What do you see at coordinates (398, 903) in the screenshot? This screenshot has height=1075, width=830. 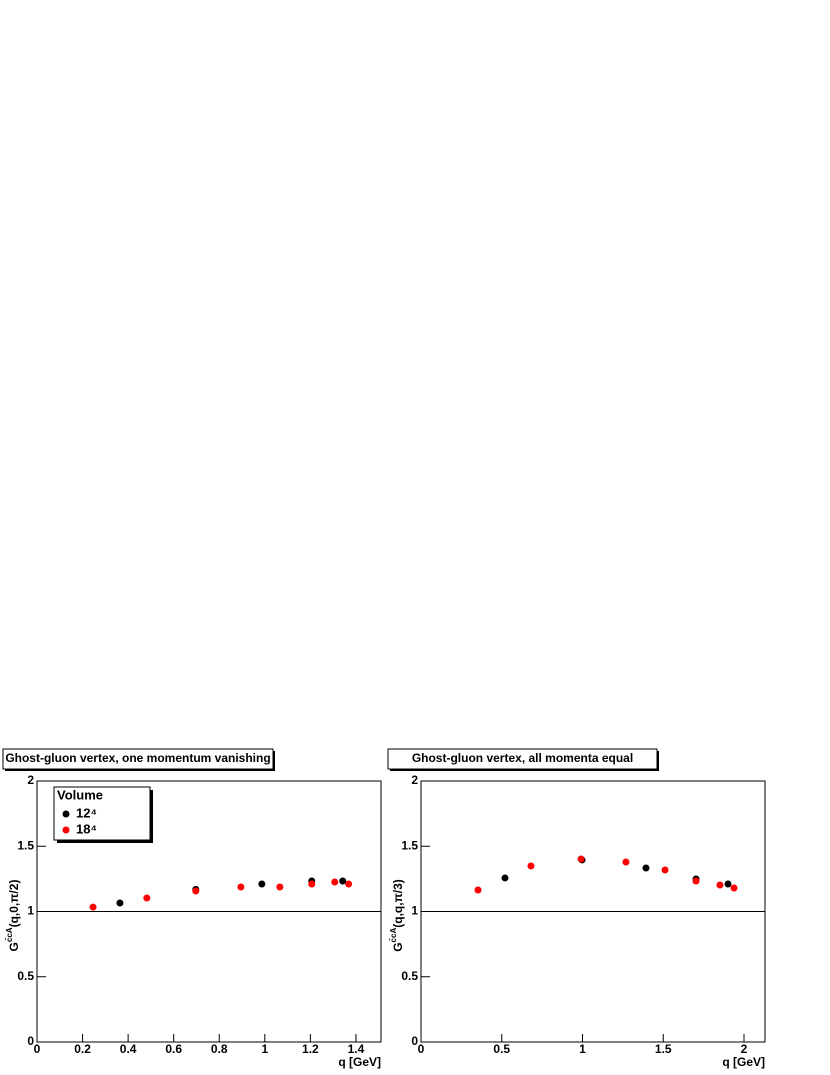 I see `y-axis-label-part: (q,q,π/3)` at bounding box center [398, 903].